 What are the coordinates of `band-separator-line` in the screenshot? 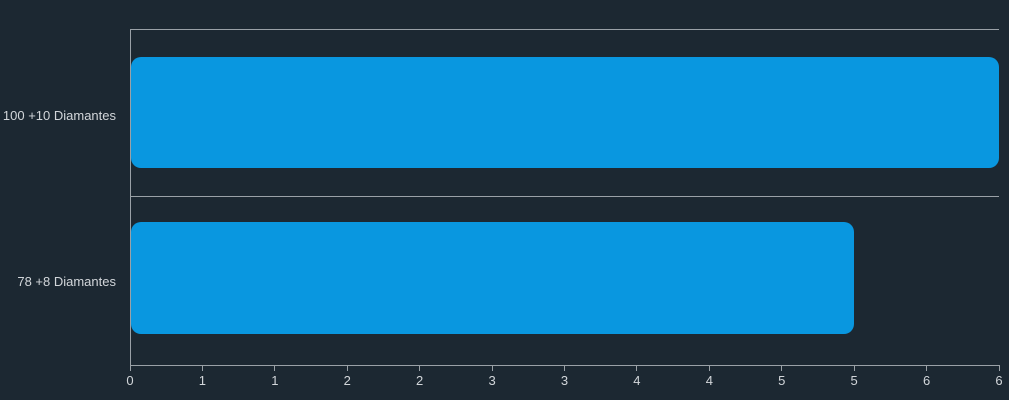 It's located at (565, 196).